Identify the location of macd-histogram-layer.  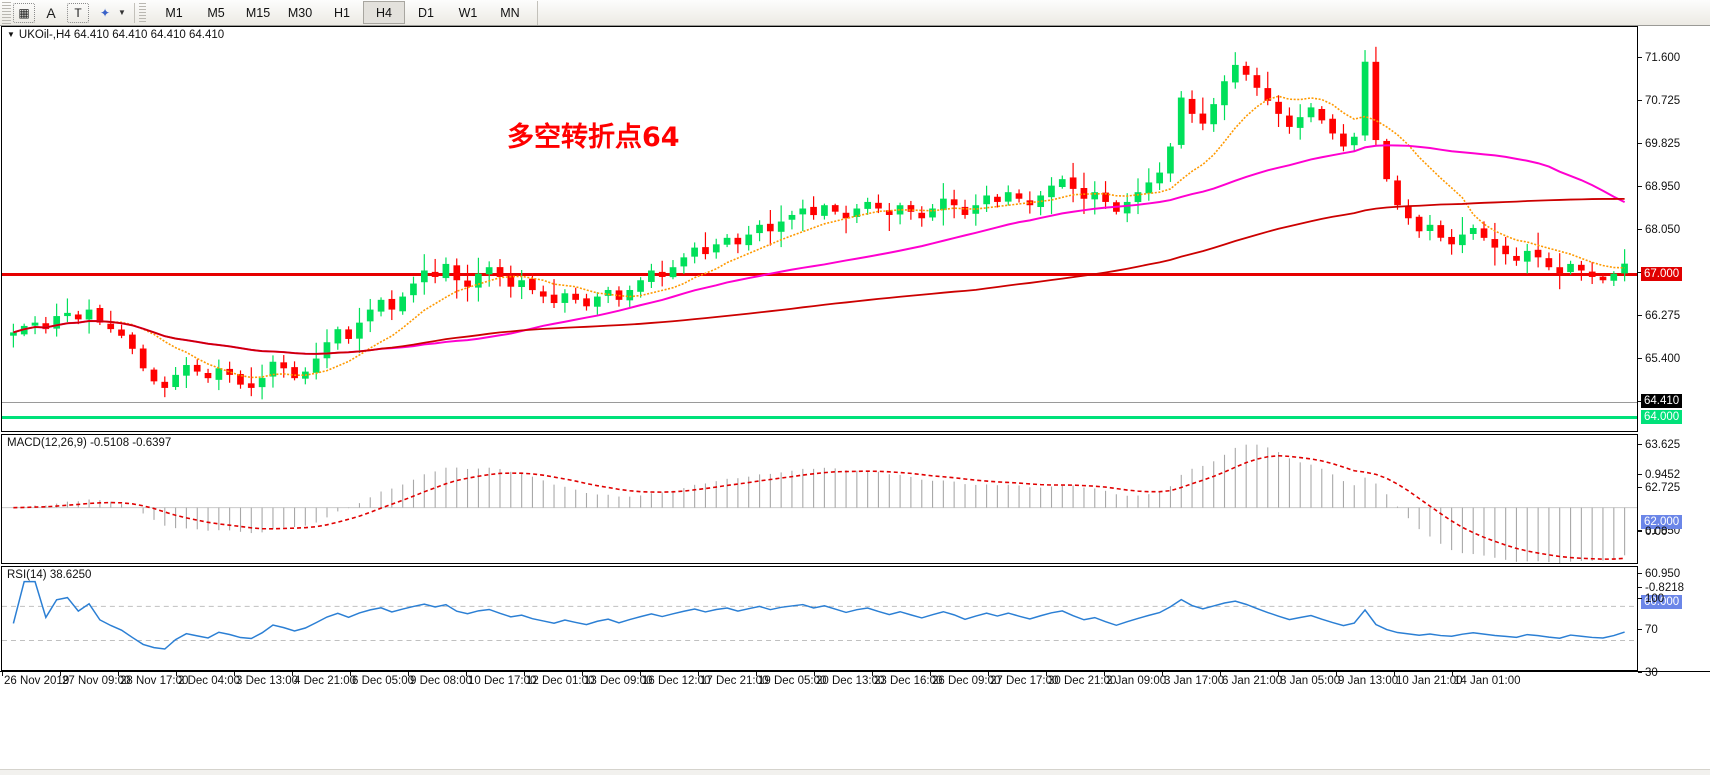
(819, 503).